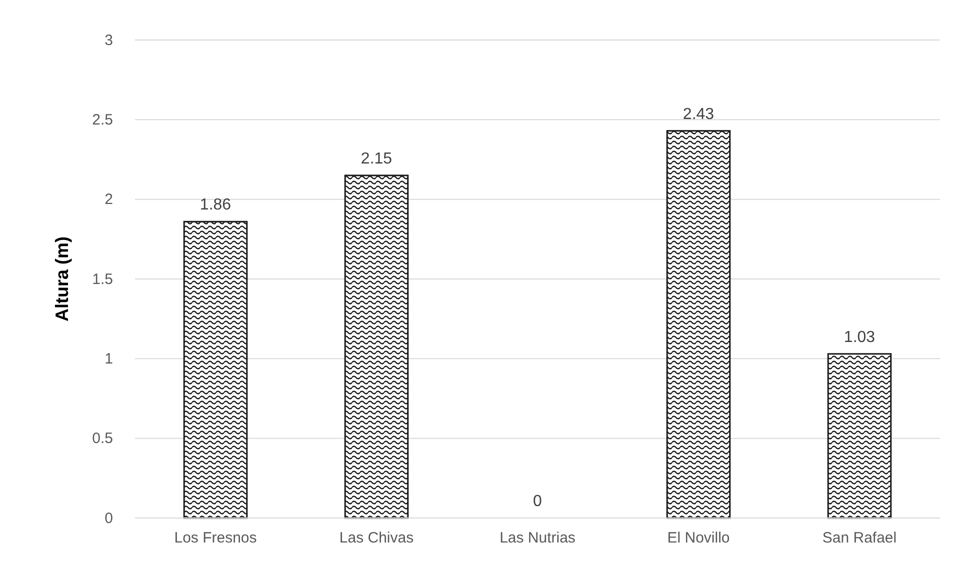 This screenshot has width=959, height=579. What do you see at coordinates (376, 538) in the screenshot?
I see `x-tick-label: Las Chivas` at bounding box center [376, 538].